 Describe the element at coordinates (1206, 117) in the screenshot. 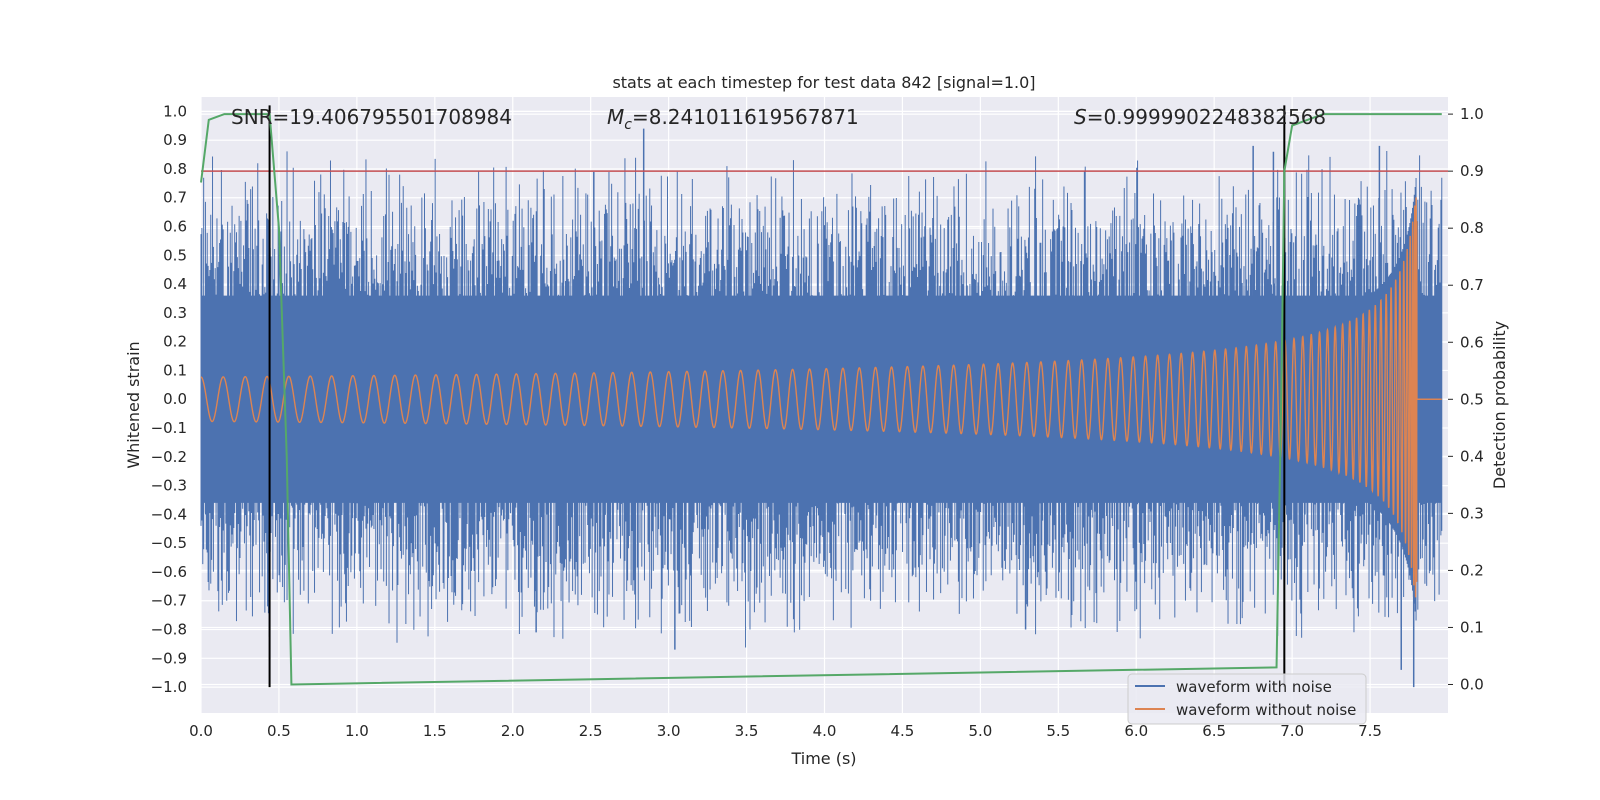

I see `score-value: =0.9999902248382568` at that location.